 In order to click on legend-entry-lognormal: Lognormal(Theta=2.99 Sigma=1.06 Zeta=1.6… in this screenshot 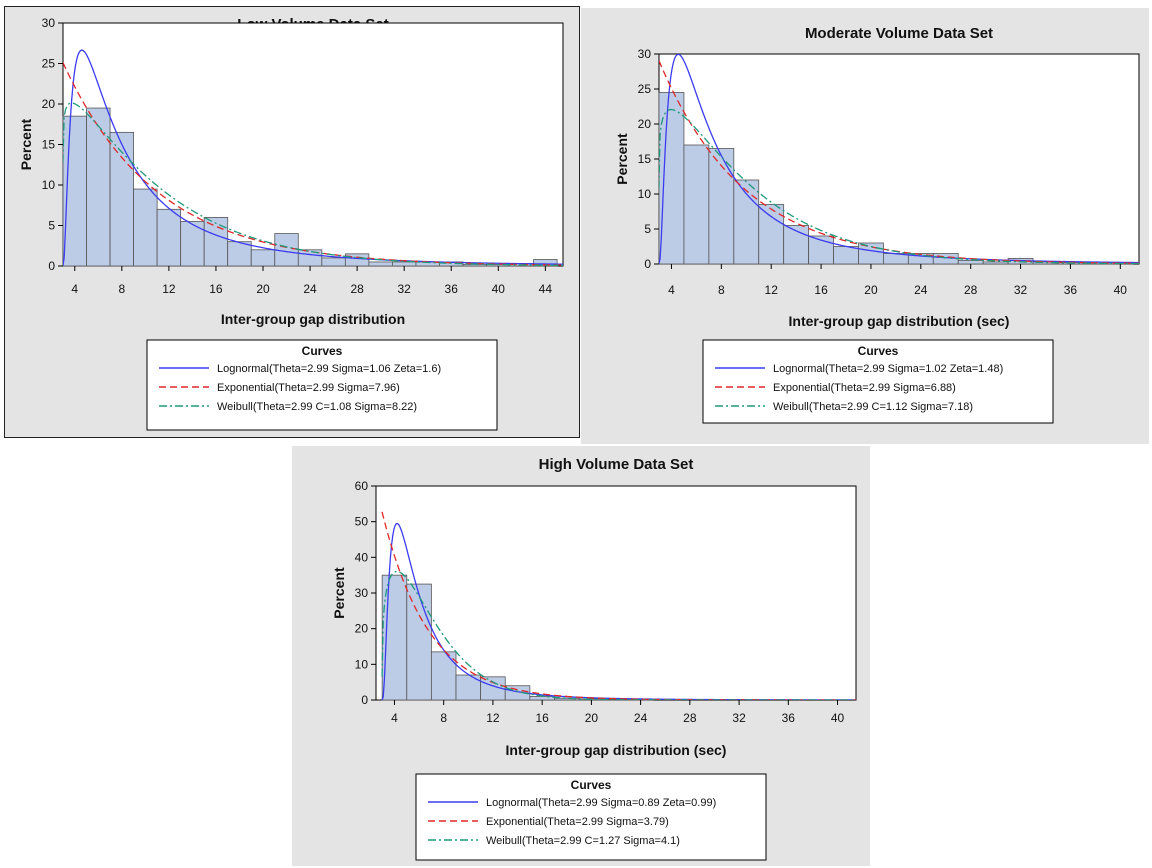, I will do `click(329, 369)`.